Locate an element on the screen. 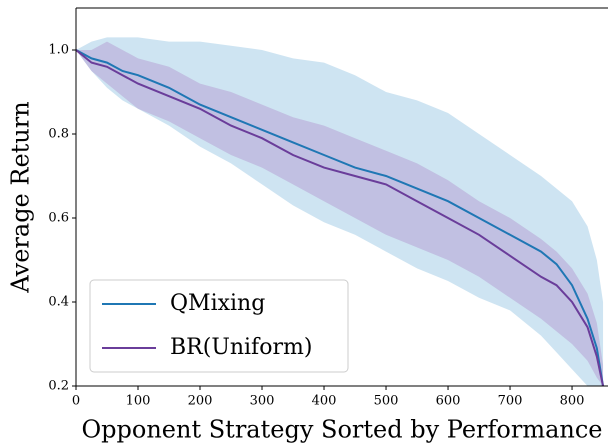  x-tick-label: 200 is located at coordinates (200, 401).